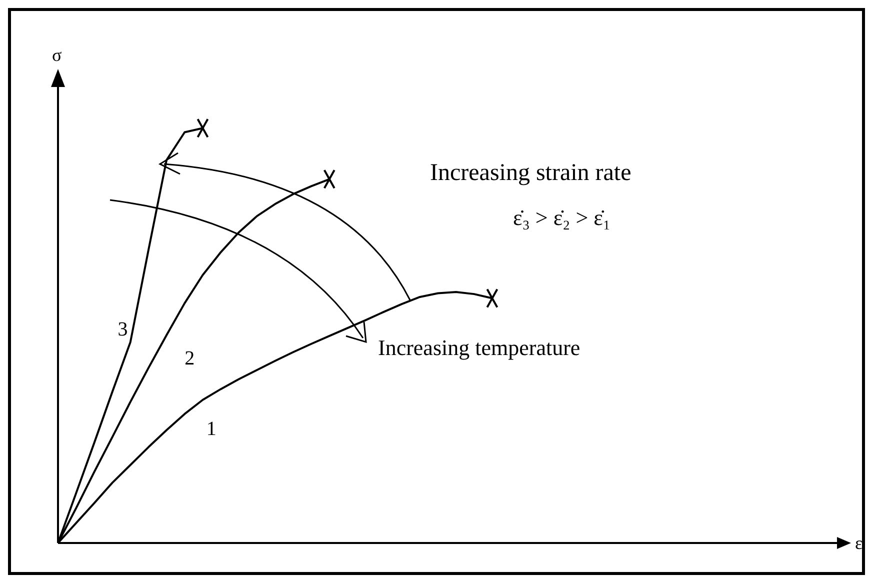 The height and width of the screenshot is (583, 873). What do you see at coordinates (479, 347) in the screenshot?
I see `annotation: Increasing temperature` at bounding box center [479, 347].